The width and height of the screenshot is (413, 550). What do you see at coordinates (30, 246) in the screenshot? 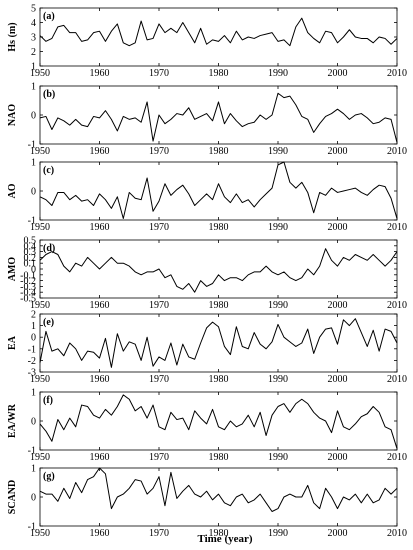
I see `y-tick-label: 0.4` at bounding box center [30, 246].